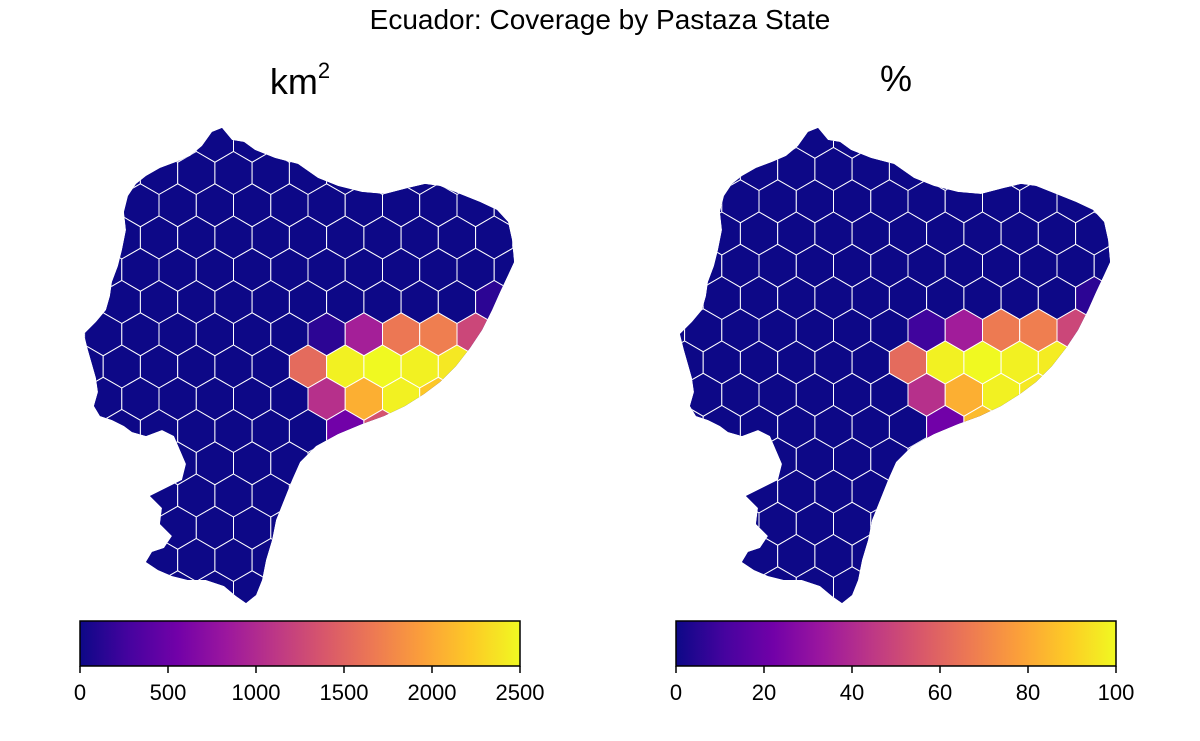 Image resolution: width=1200 pixels, height=741 pixels. Describe the element at coordinates (764, 692) in the screenshot. I see `colorbar-tick-label: 20` at that location.